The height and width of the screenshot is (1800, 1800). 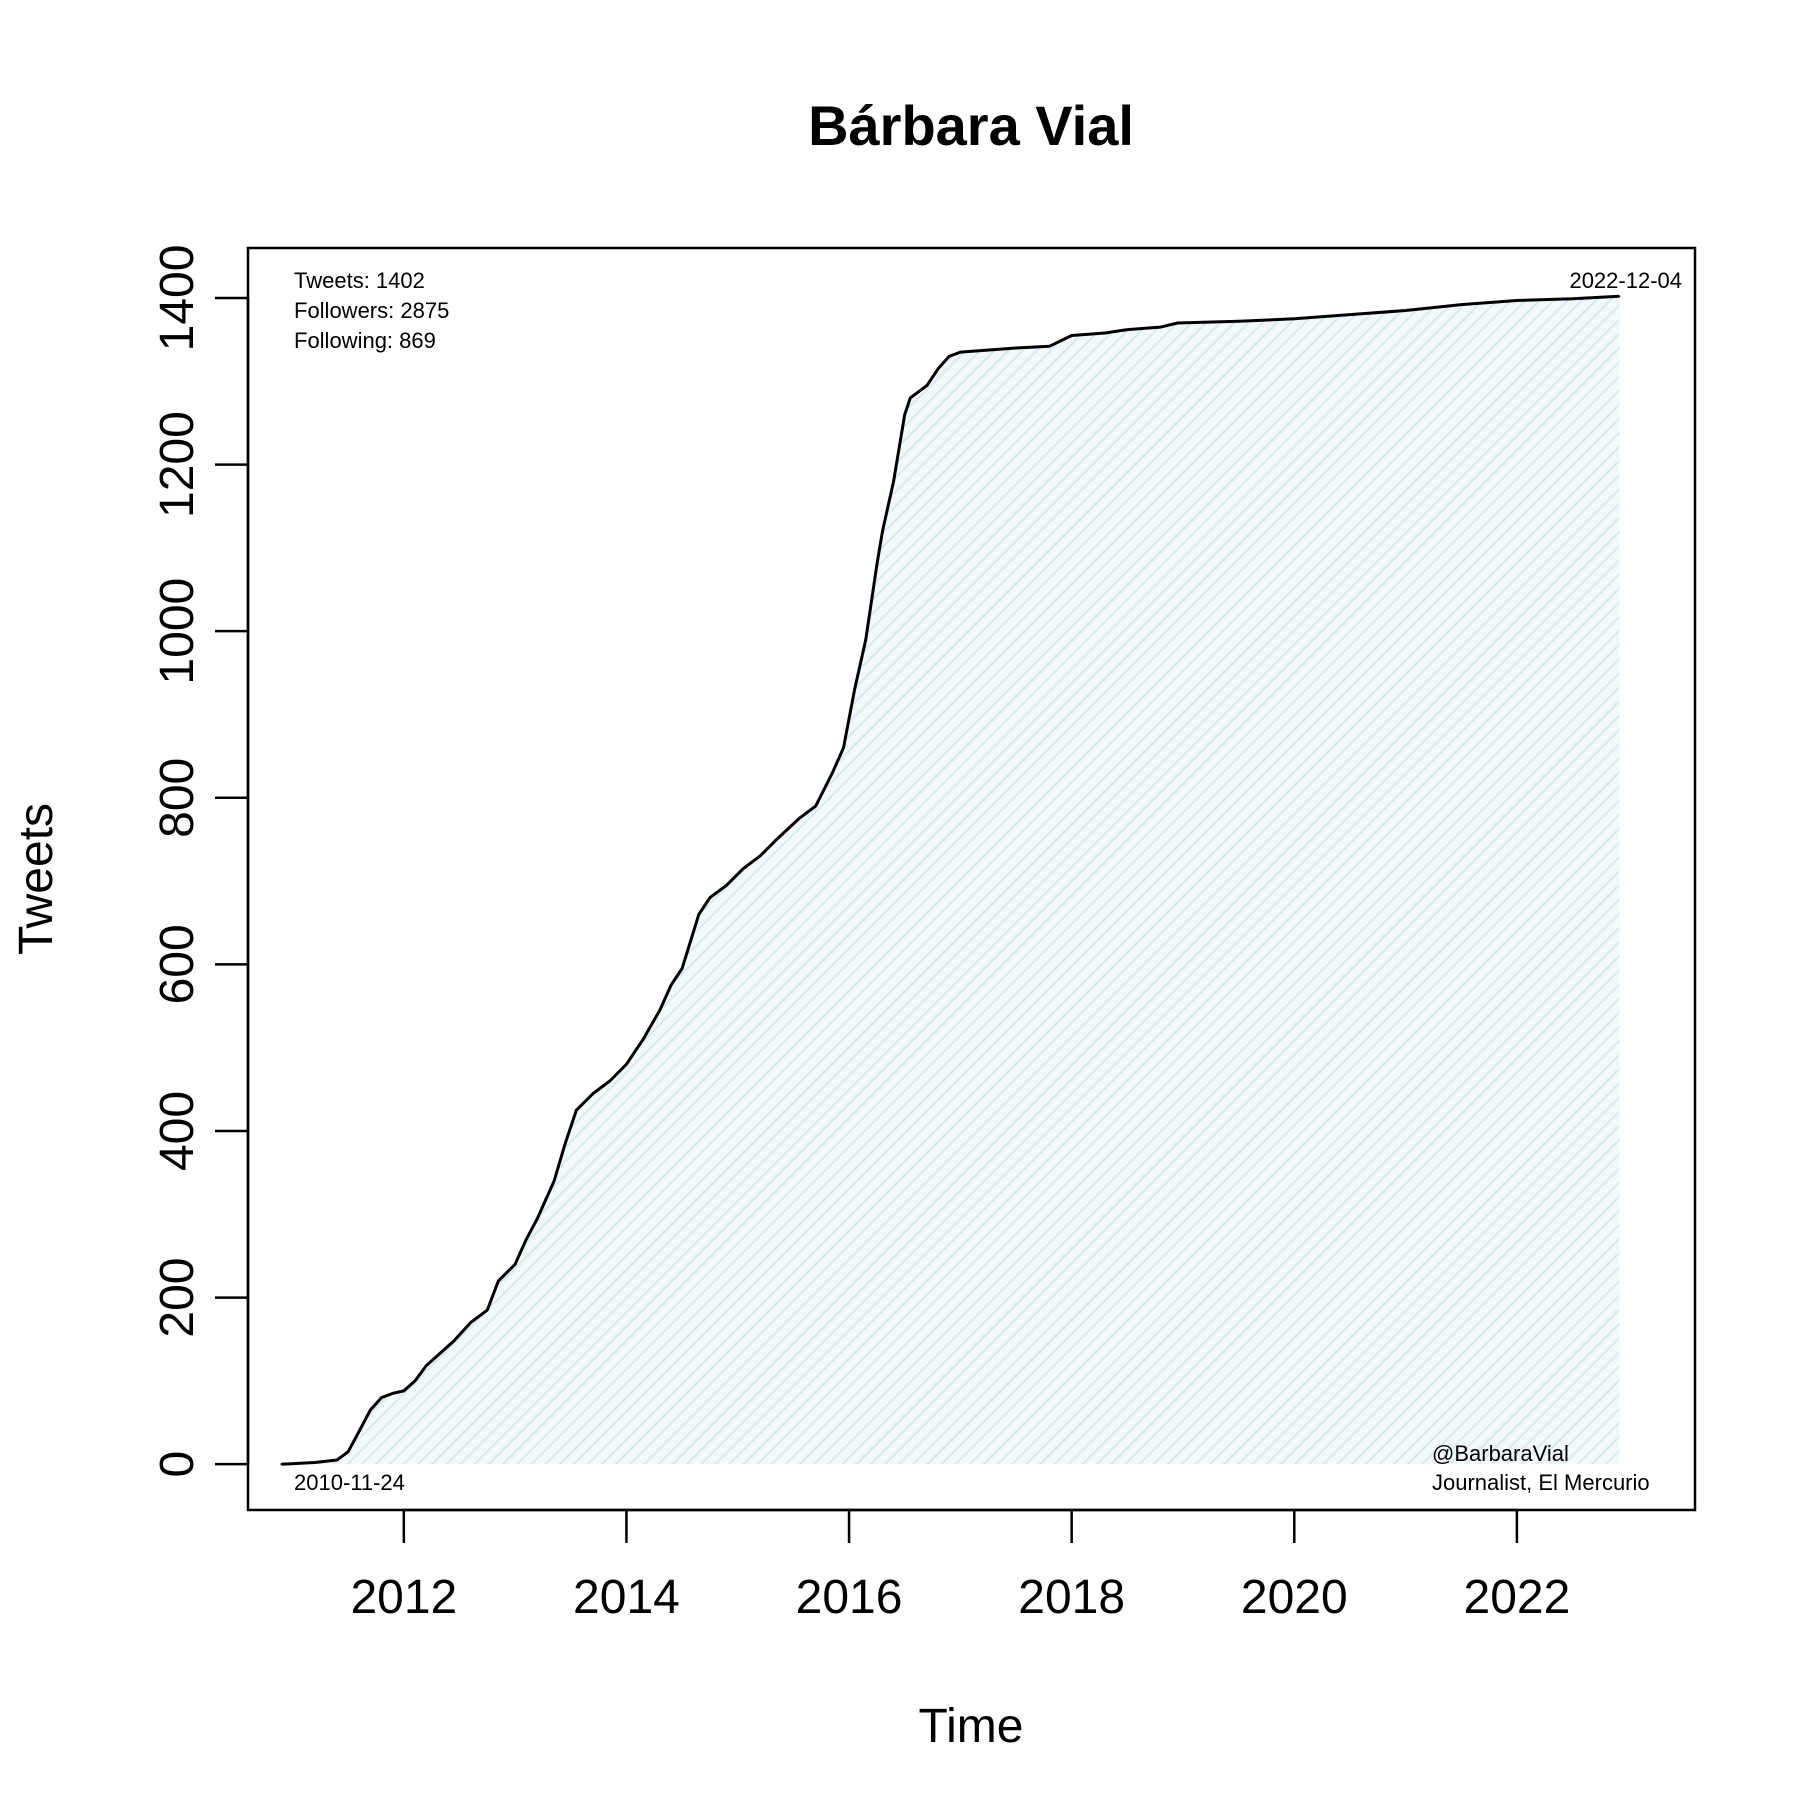 I want to click on bio-label: Journalist, El Mercurio, so click(x=1541, y=1482).